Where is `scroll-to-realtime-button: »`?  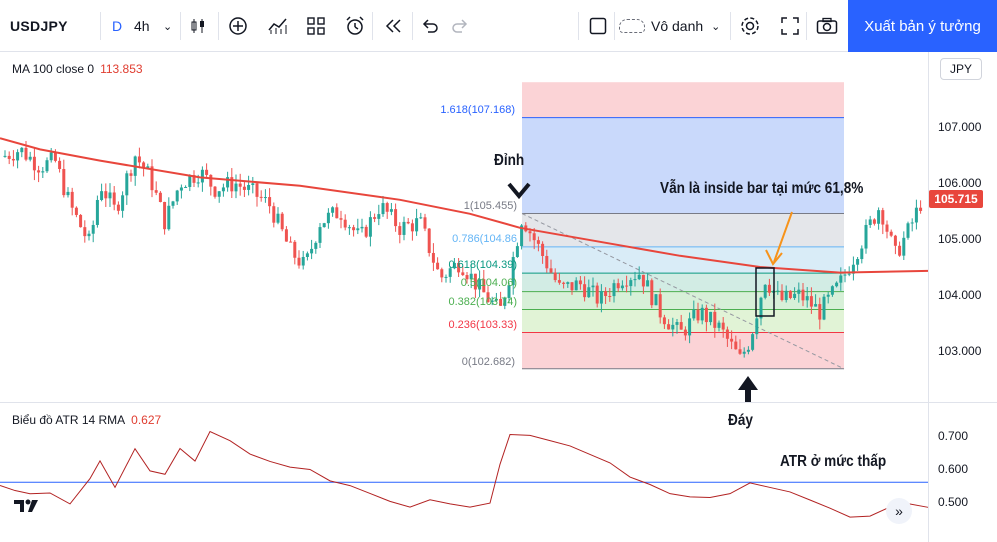 scroll-to-realtime-button: » is located at coordinates (899, 511).